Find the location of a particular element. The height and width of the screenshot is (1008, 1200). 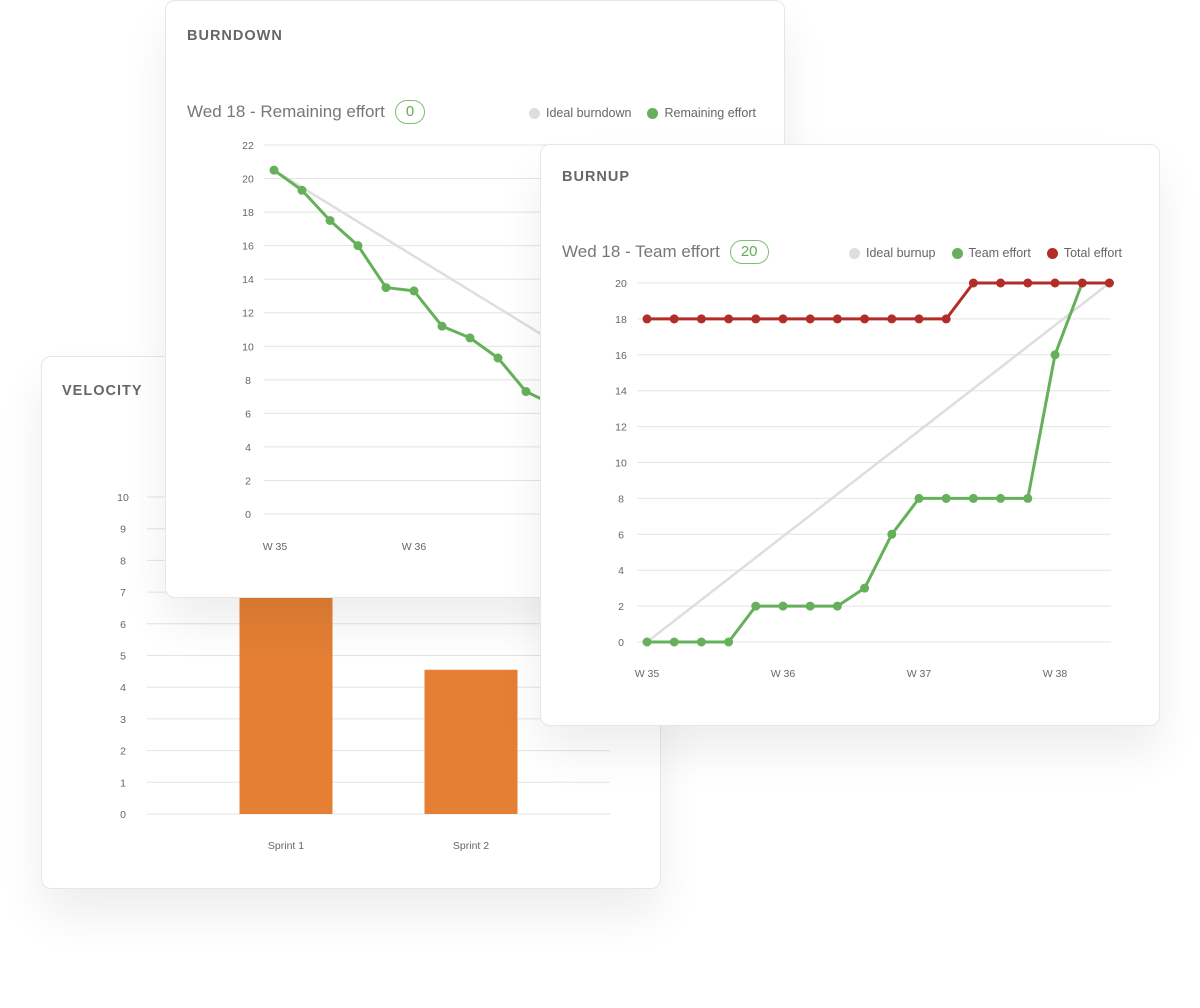

burnup-title: BURNUP is located at coordinates (596, 177).